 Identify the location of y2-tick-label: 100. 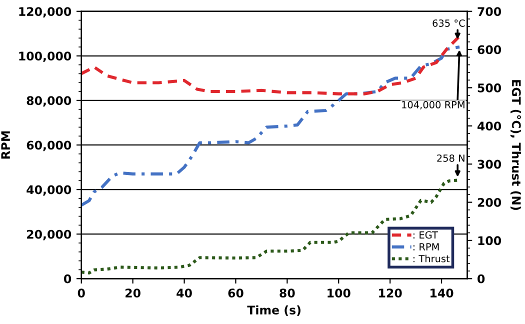
(490, 241).